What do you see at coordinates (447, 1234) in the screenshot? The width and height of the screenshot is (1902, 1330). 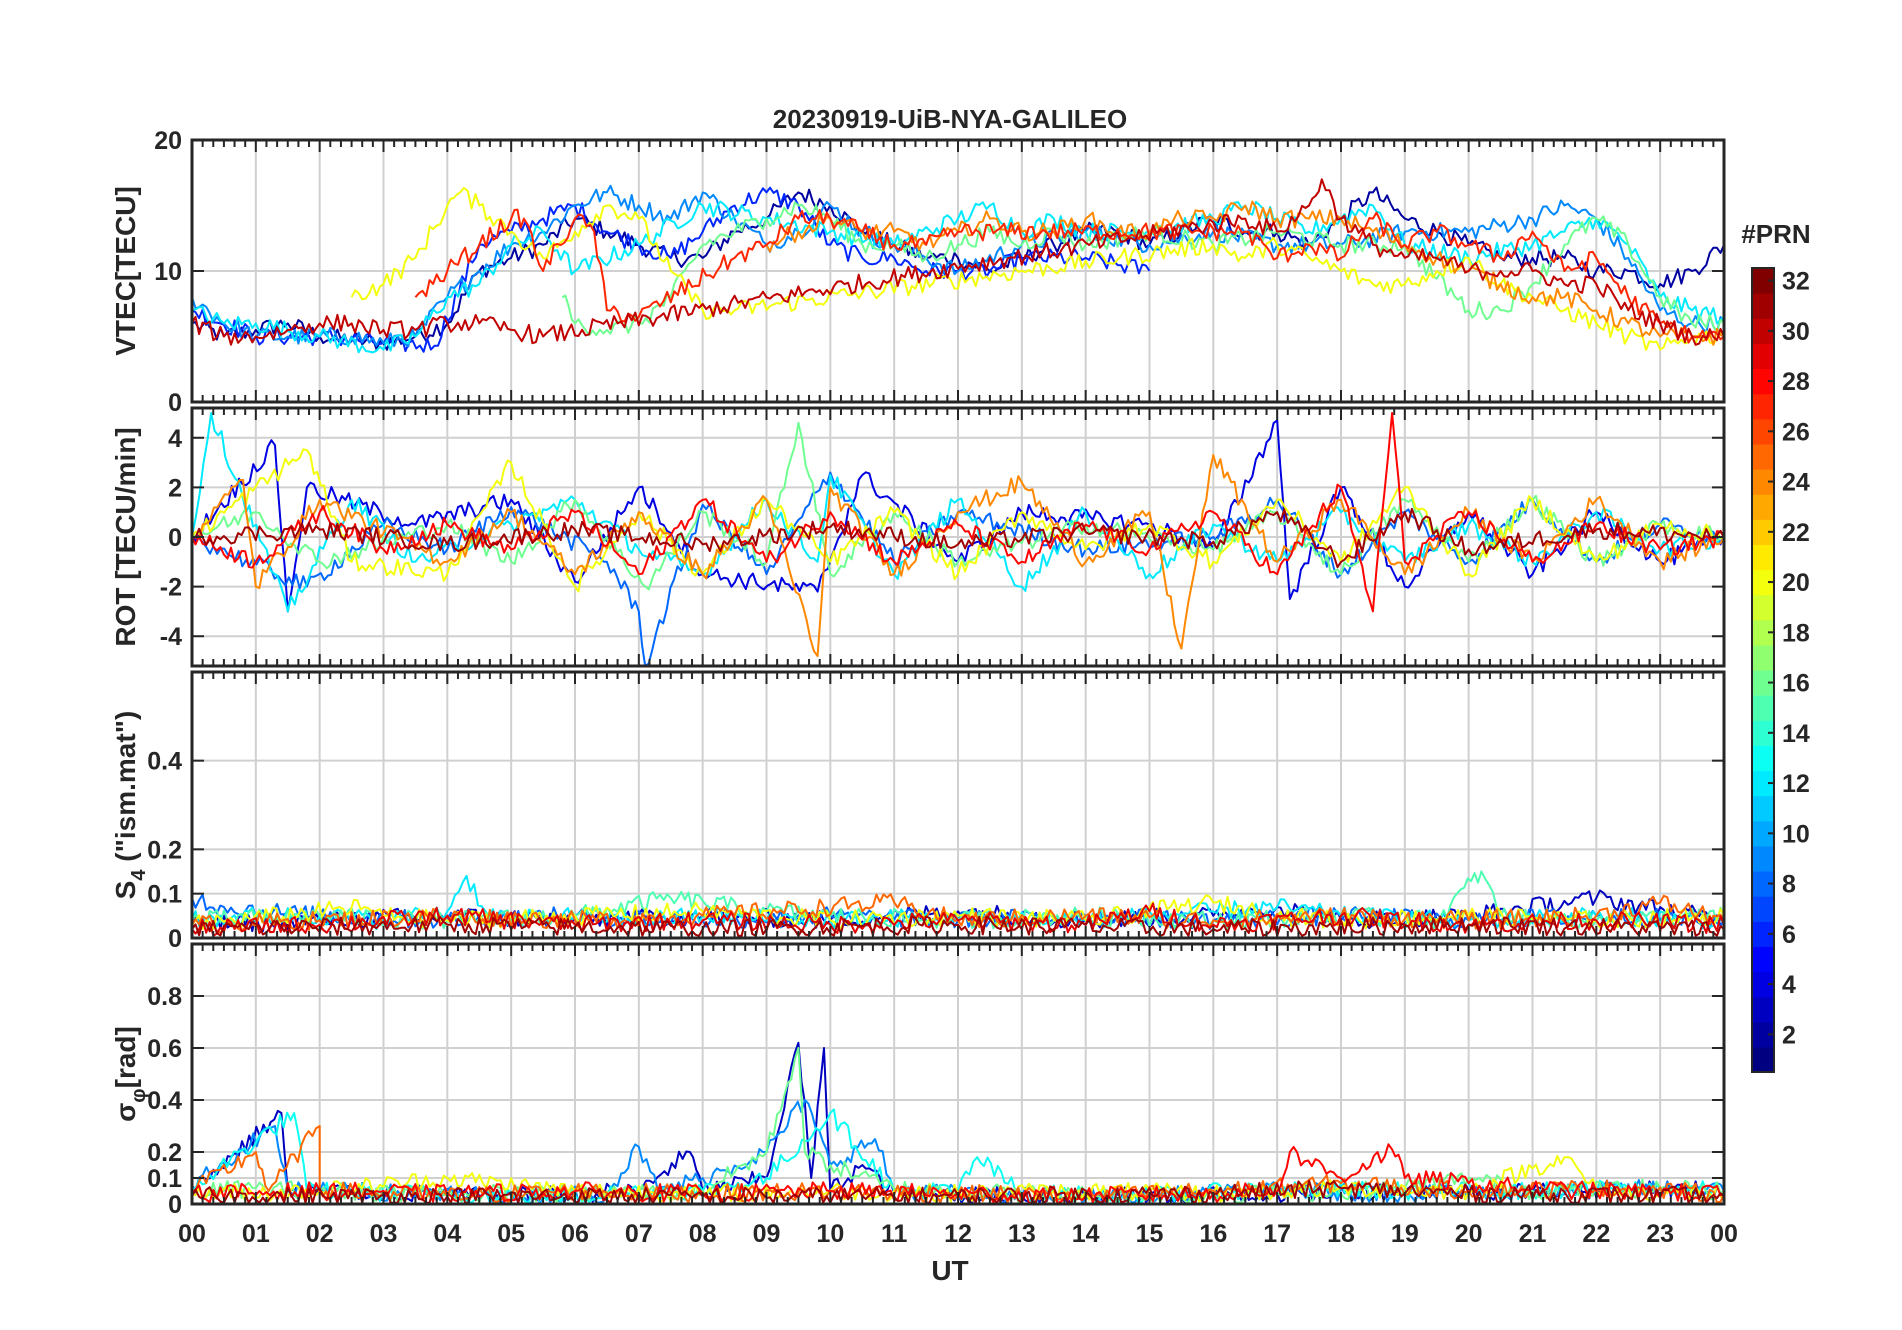 I see `x-tick-label: 04` at bounding box center [447, 1234].